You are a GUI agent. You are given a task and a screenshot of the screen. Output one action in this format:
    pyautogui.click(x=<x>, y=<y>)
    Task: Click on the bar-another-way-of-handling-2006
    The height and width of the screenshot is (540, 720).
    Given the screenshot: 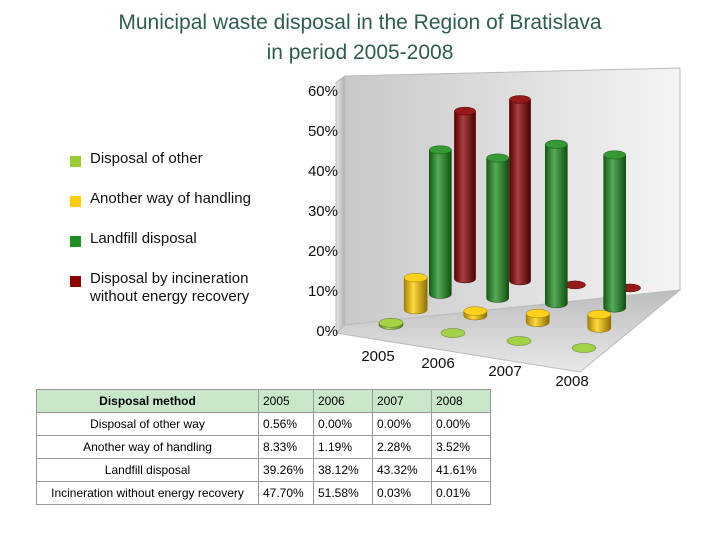 What is the action you would take?
    pyautogui.click(x=475, y=313)
    